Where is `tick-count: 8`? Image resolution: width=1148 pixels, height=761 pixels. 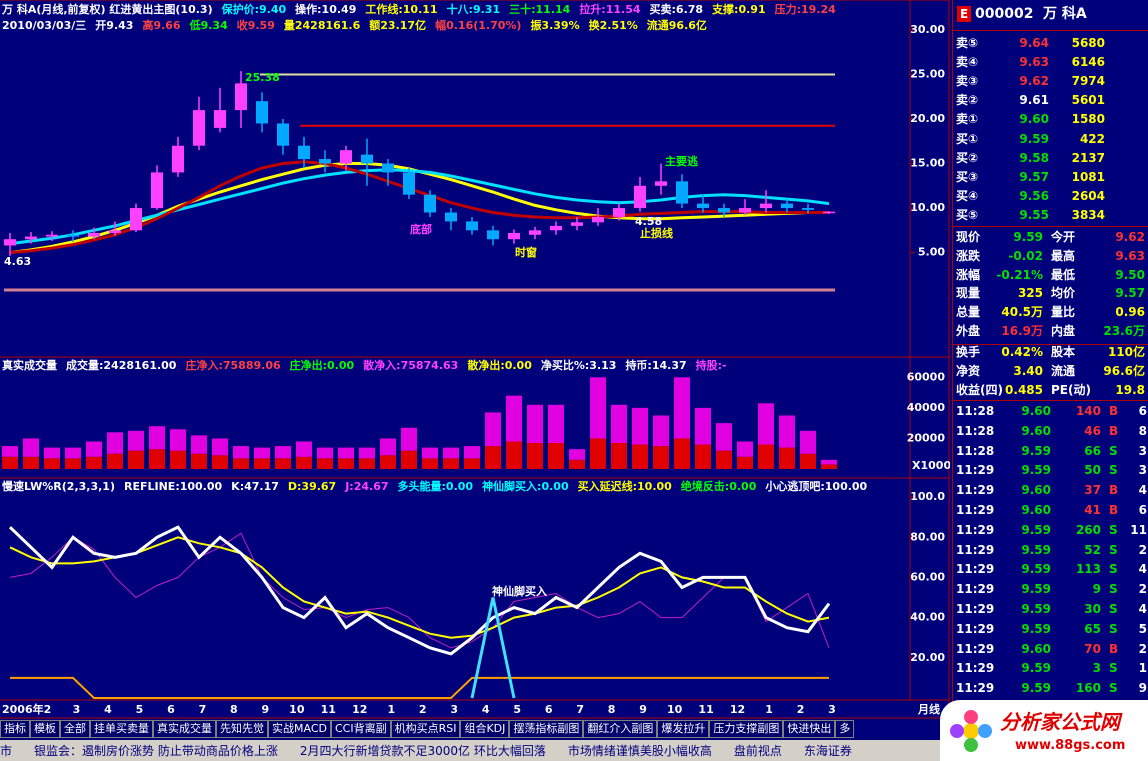
tick-count: 8 is located at coordinates (1142, 430).